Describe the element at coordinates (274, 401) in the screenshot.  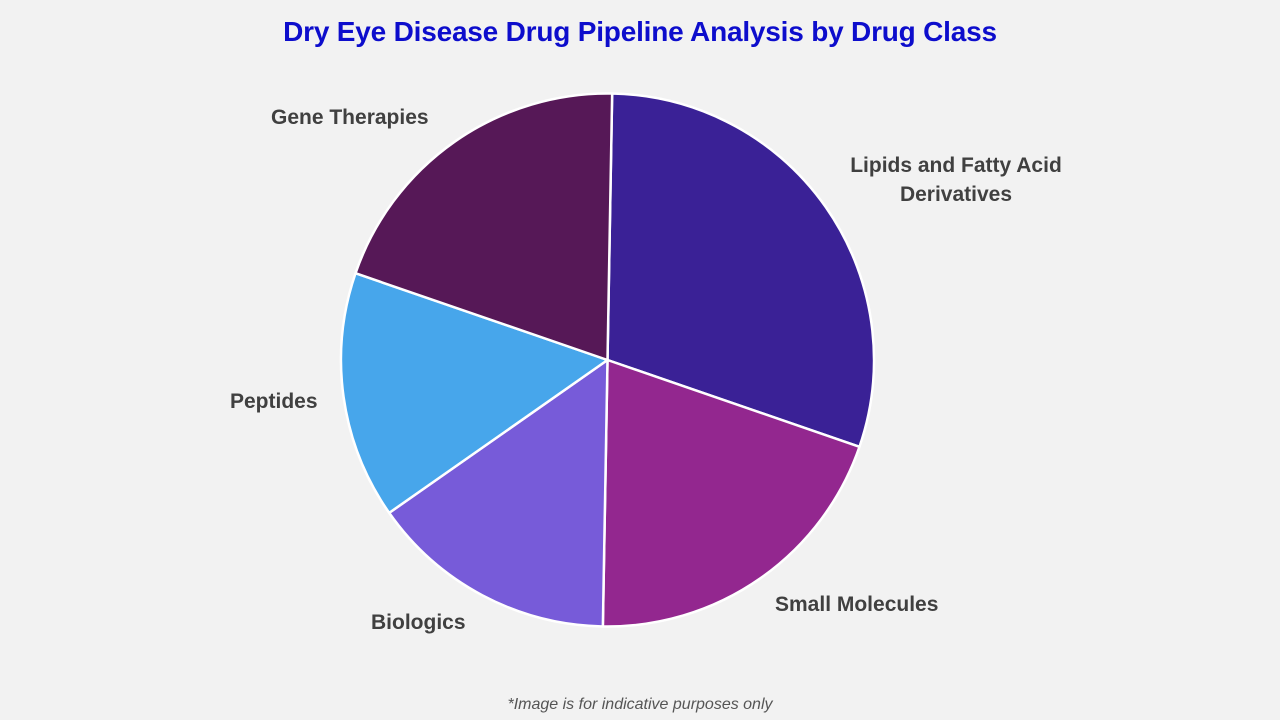
I see `label-peptides: Peptides` at that location.